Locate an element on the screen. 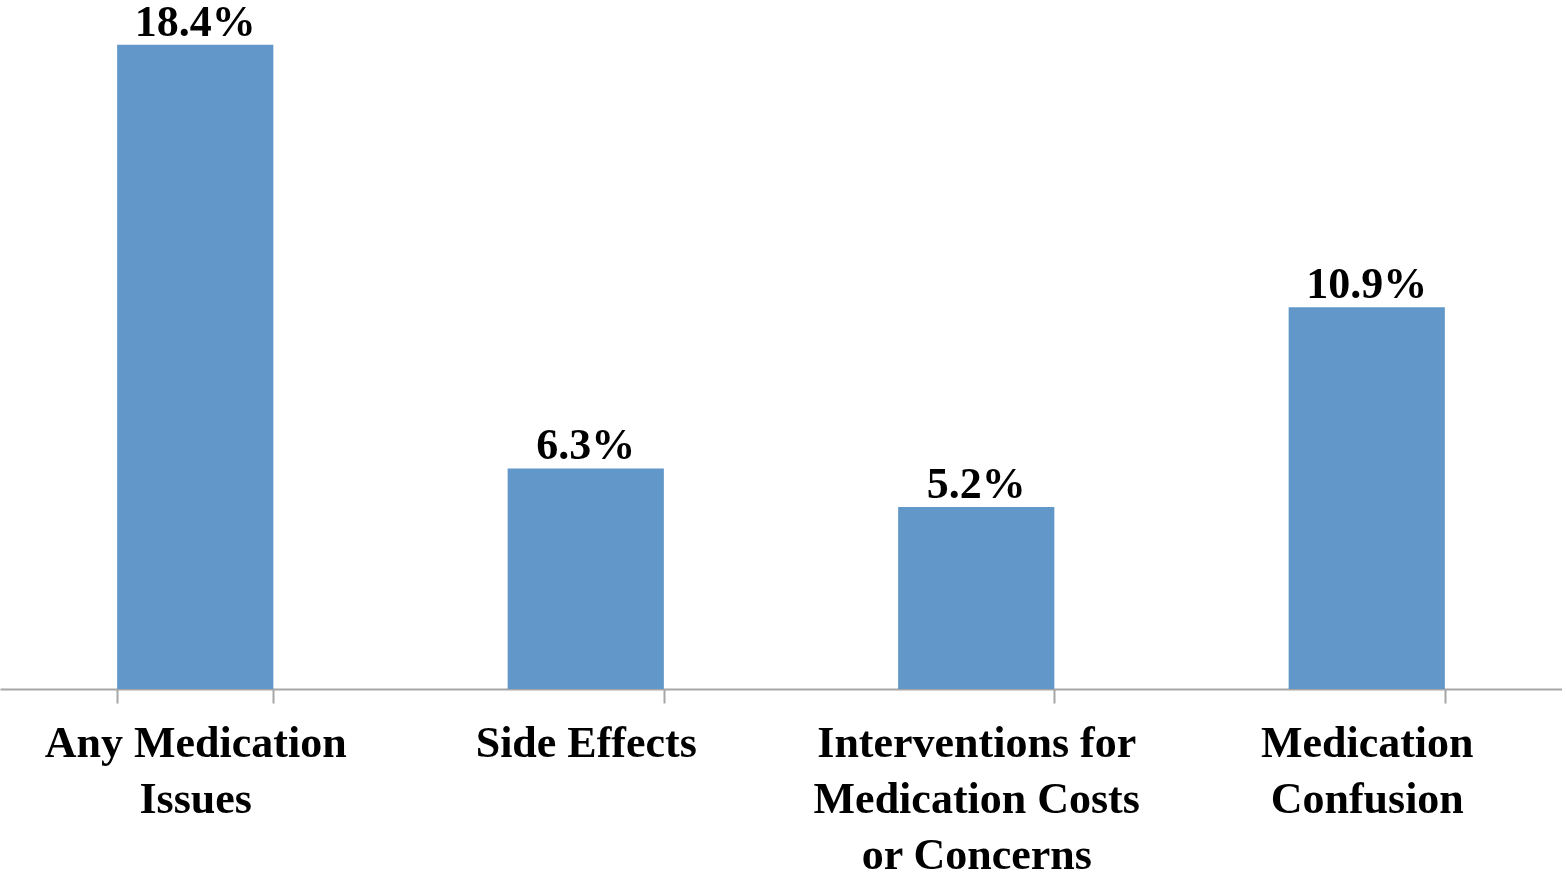 The image size is (1566, 878). data-label: 18.4% is located at coordinates (195, 23).